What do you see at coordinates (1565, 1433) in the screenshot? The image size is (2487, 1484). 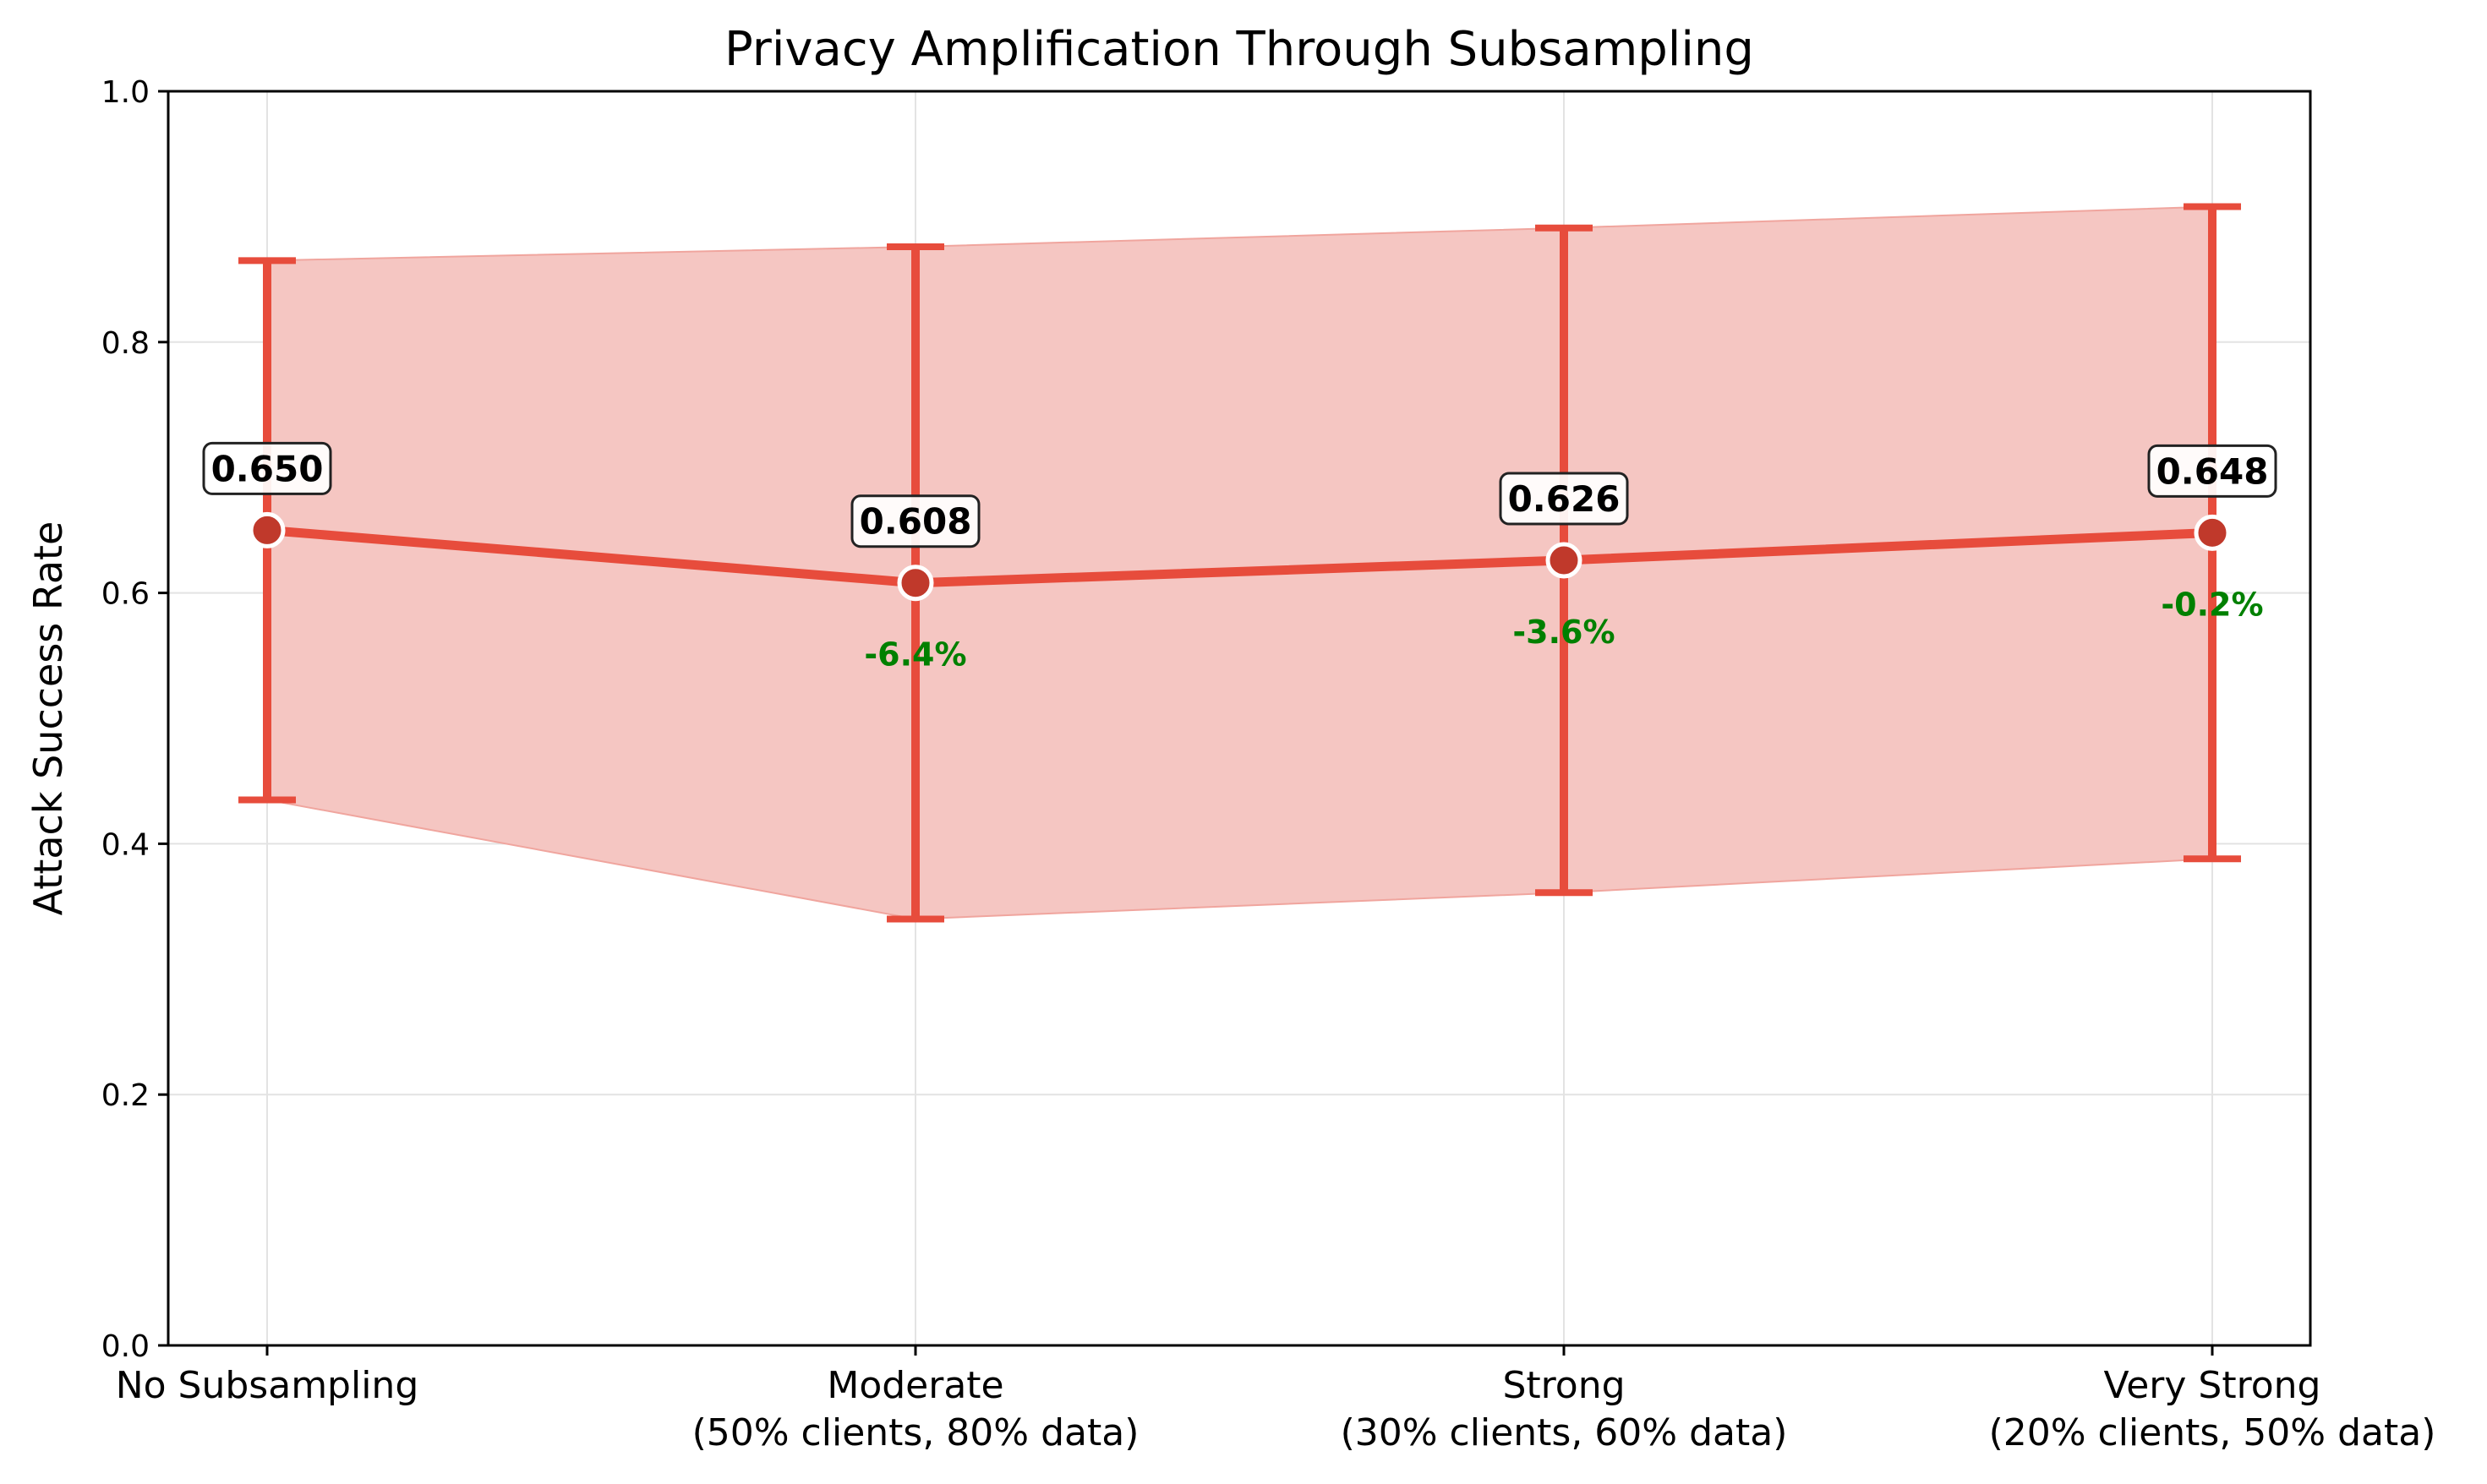 I see `x-tick-label: (30% clients, 60% data)` at bounding box center [1565, 1433].